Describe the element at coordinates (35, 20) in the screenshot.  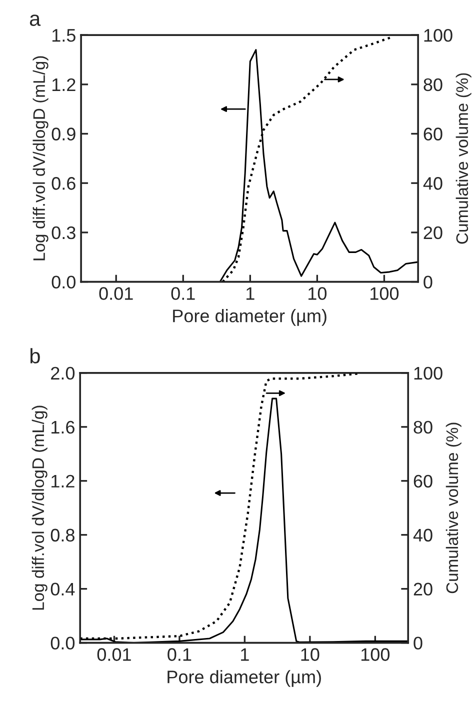
I see `chart-title: a` at that location.